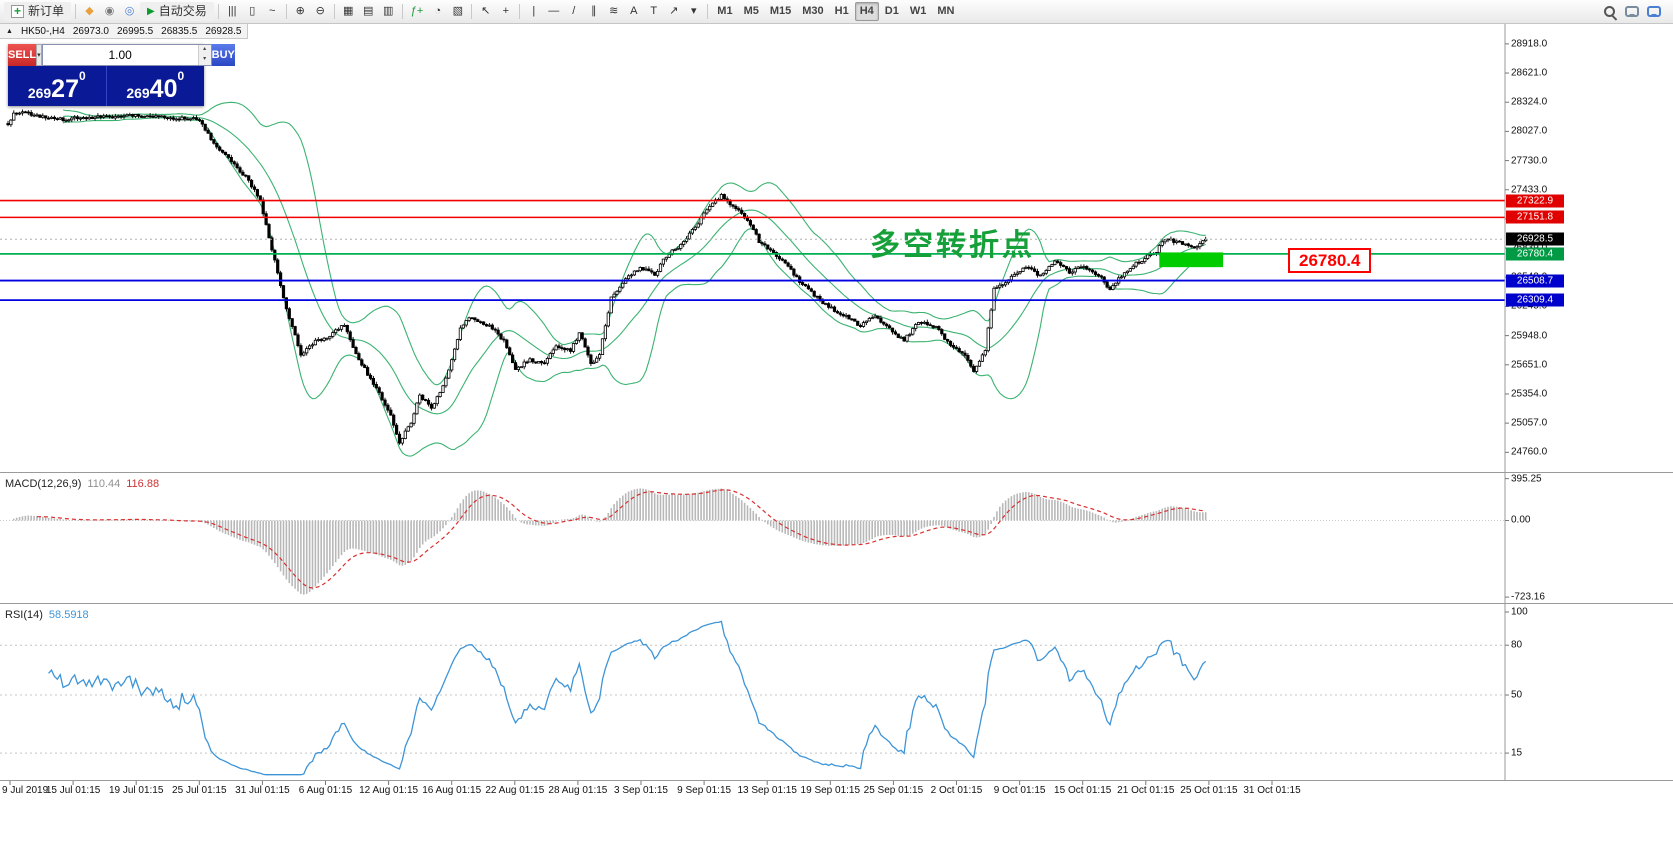 The height and width of the screenshot is (857, 1673). Describe the element at coordinates (348, 11) in the screenshot. I see `tile-windows-icon: ▦` at that location.